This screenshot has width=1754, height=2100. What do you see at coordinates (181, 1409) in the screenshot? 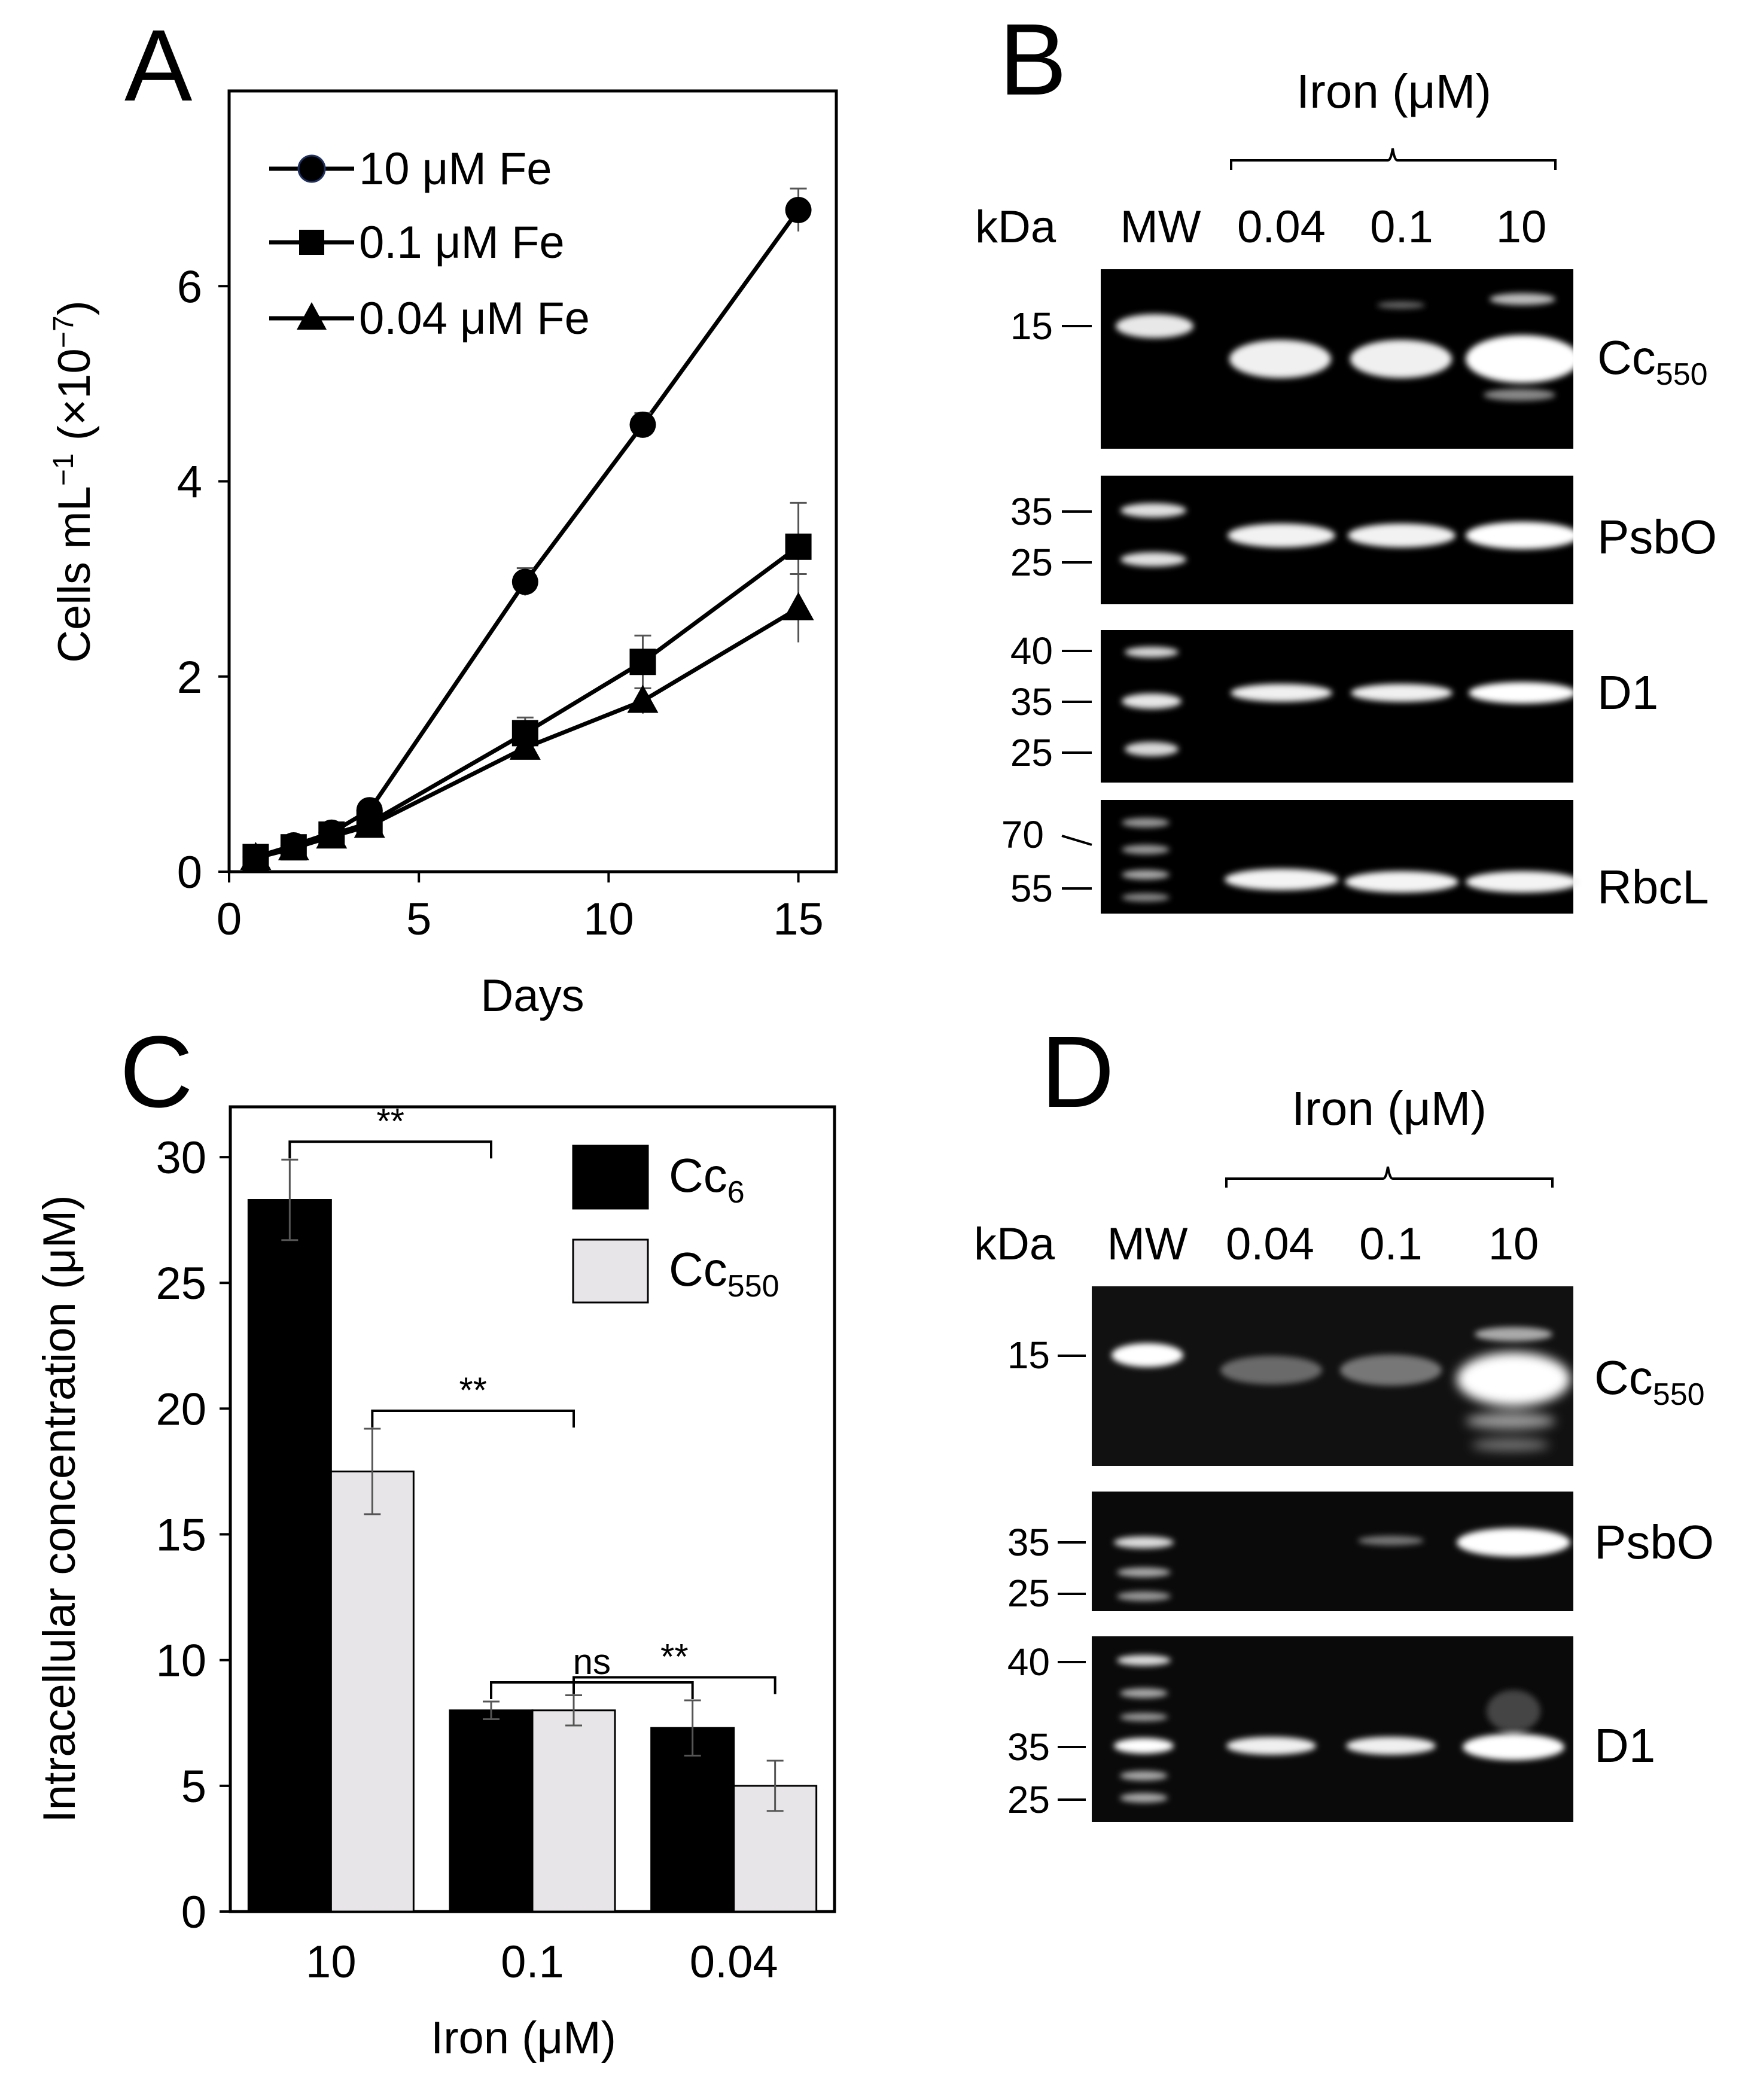
I see `c-y-tick-label: 20` at bounding box center [181, 1409].